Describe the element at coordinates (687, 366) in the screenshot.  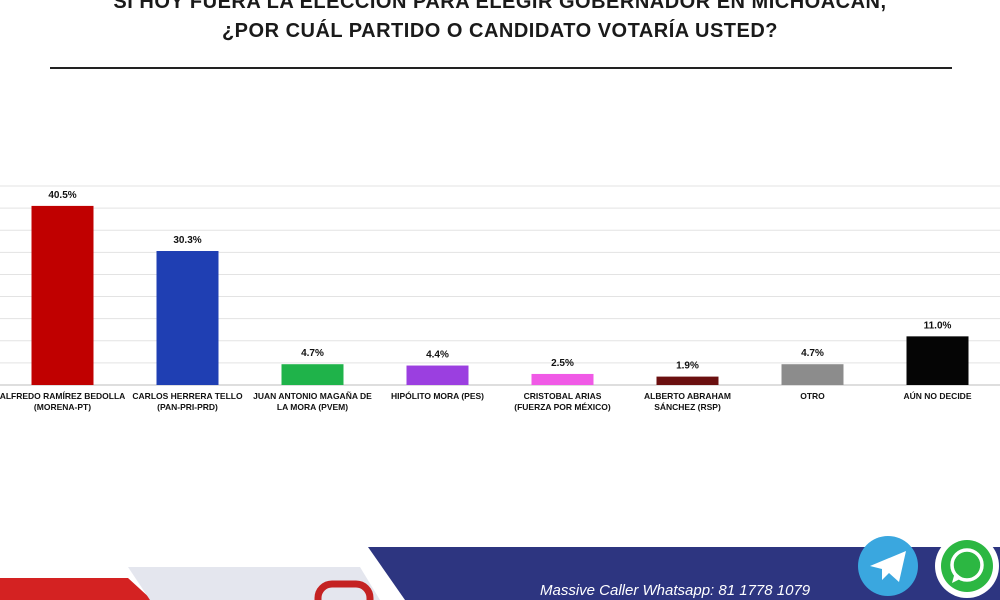
I see `data-label: 1.9%` at that location.